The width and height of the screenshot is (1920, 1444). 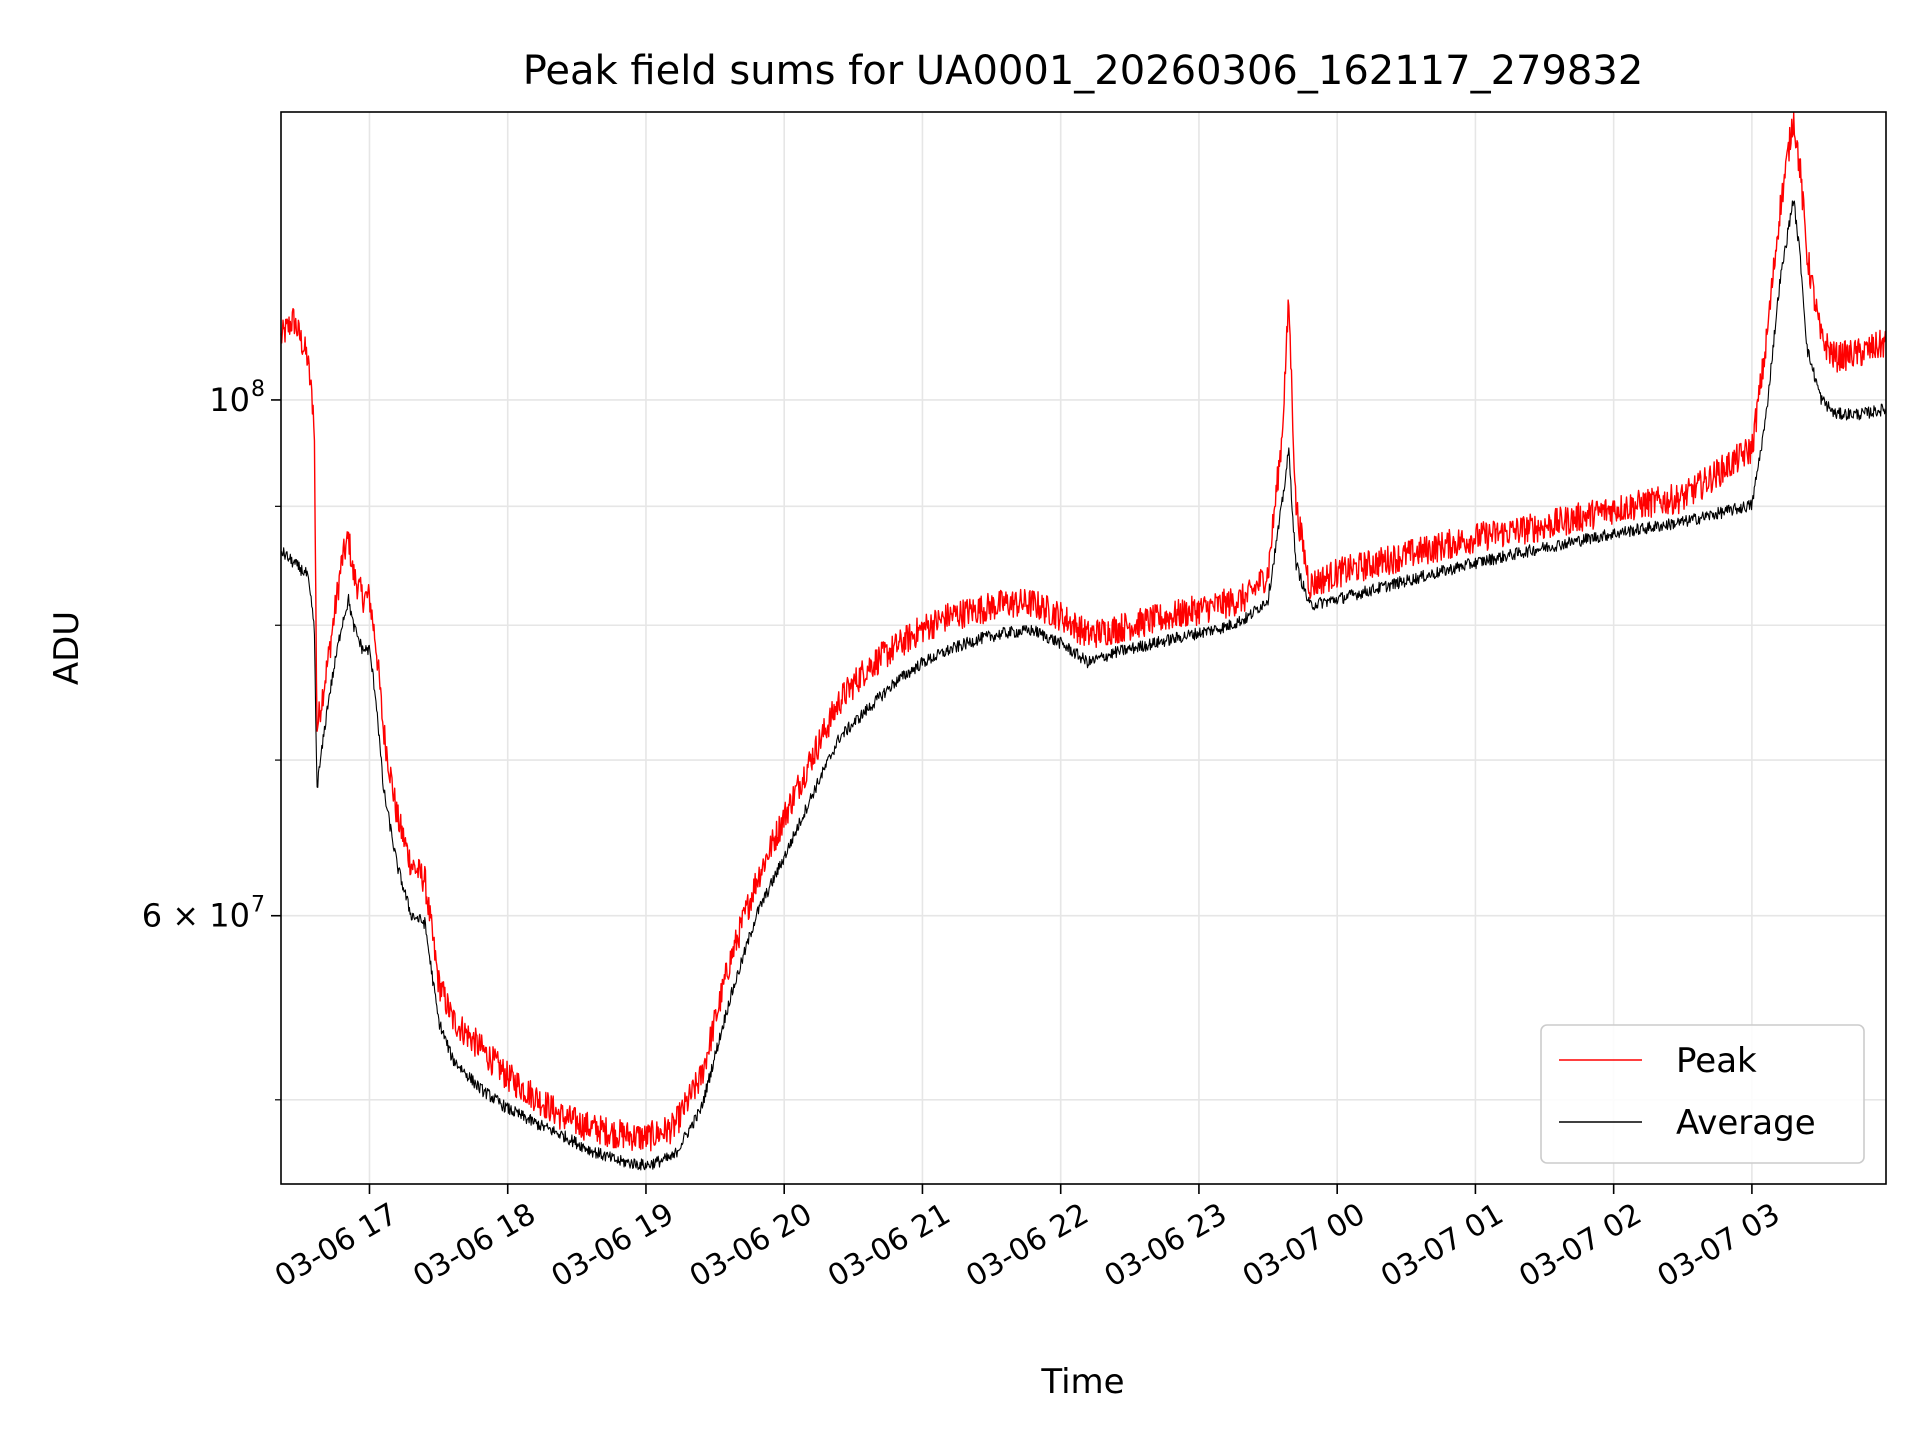 I want to click on y-tick-label-exponent: 7, so click(x=258, y=905).